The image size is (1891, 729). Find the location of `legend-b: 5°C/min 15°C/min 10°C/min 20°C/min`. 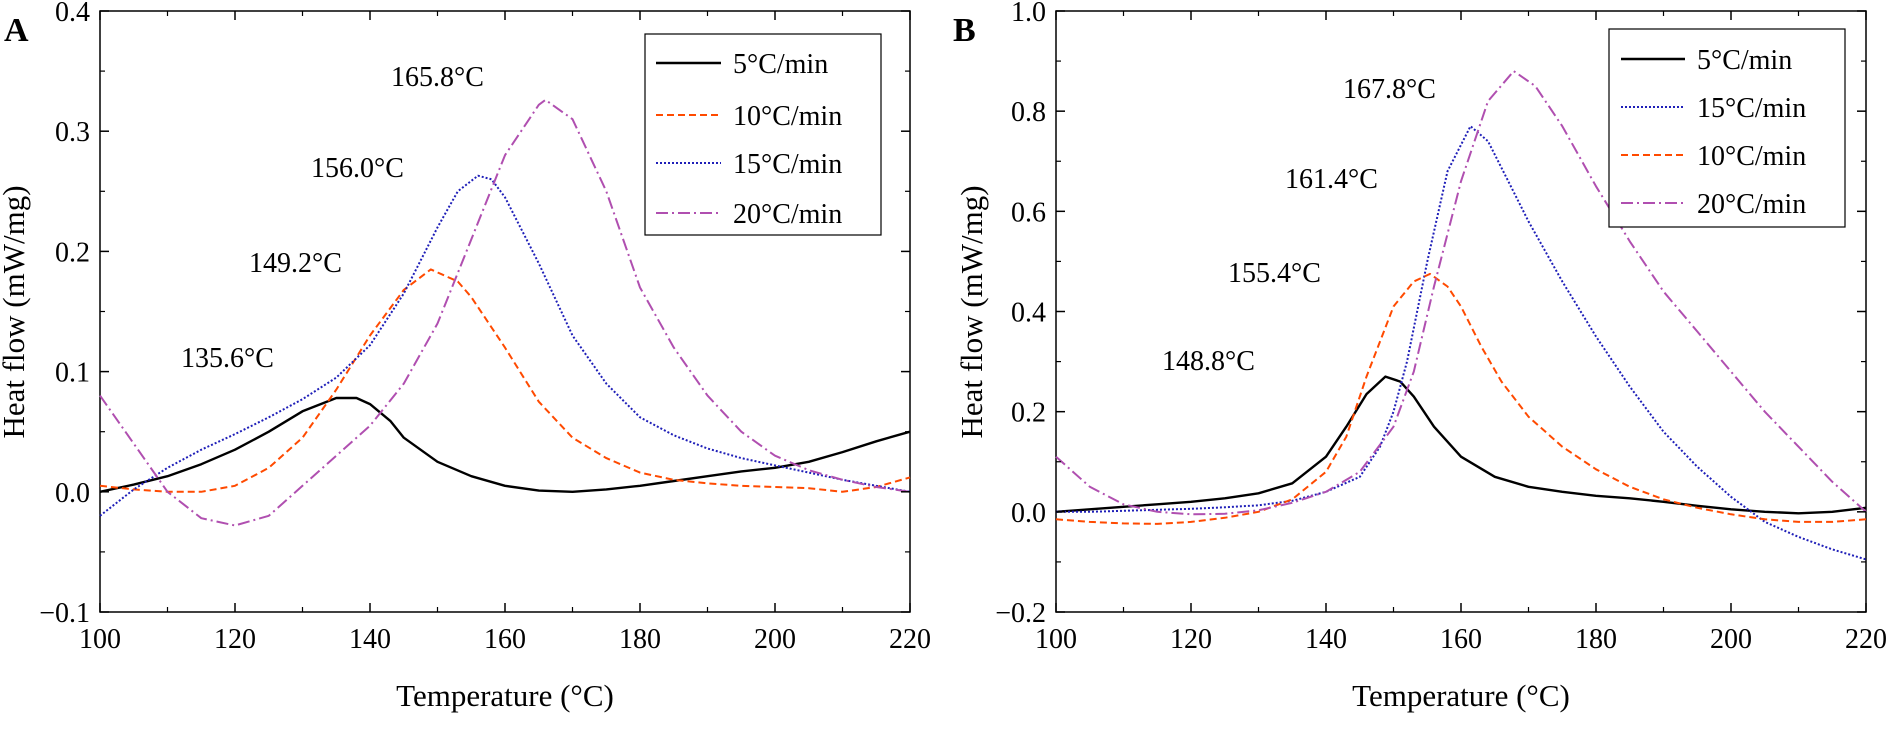

legend-b: 5°C/min 15°C/min 10°C/min 20°C/min is located at coordinates (1727, 128).